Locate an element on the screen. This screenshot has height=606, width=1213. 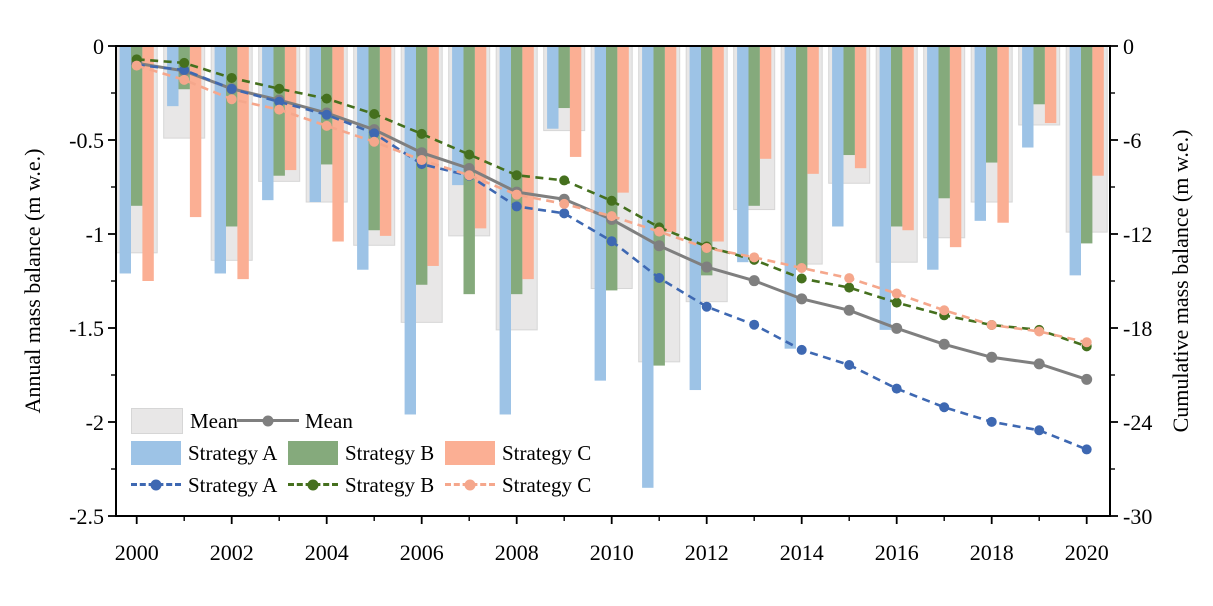
svg-text: 2016 is located at coordinates (897, 552).